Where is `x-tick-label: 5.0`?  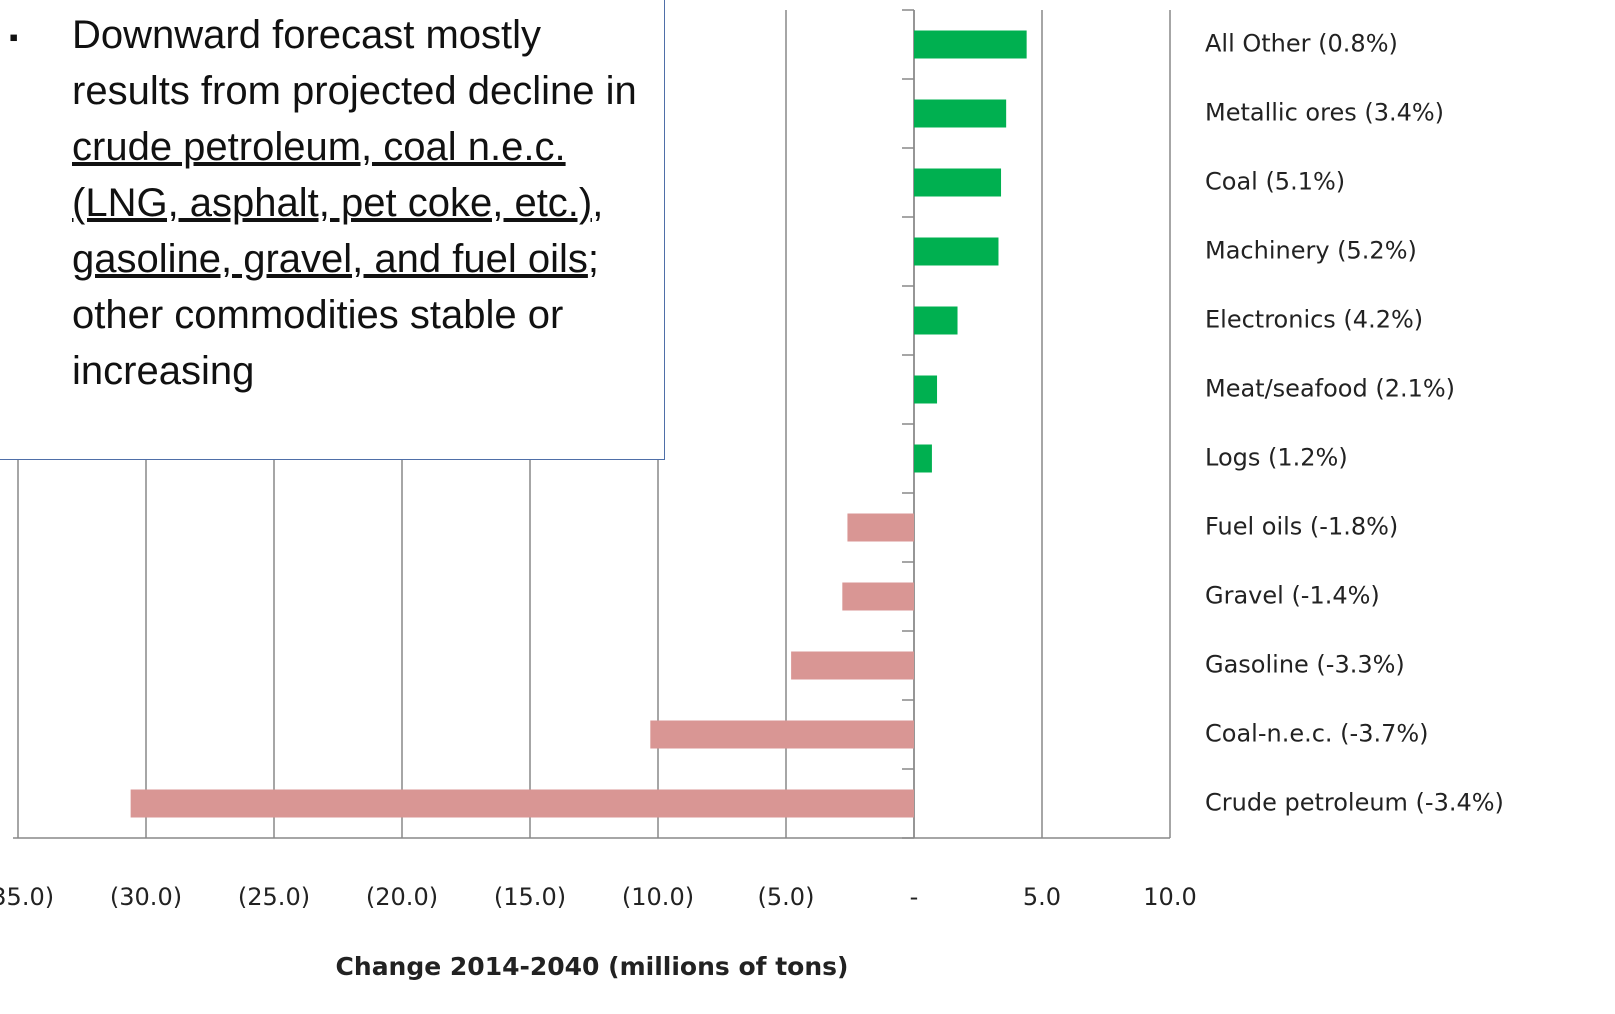
x-tick-label: 5.0 is located at coordinates (1042, 897).